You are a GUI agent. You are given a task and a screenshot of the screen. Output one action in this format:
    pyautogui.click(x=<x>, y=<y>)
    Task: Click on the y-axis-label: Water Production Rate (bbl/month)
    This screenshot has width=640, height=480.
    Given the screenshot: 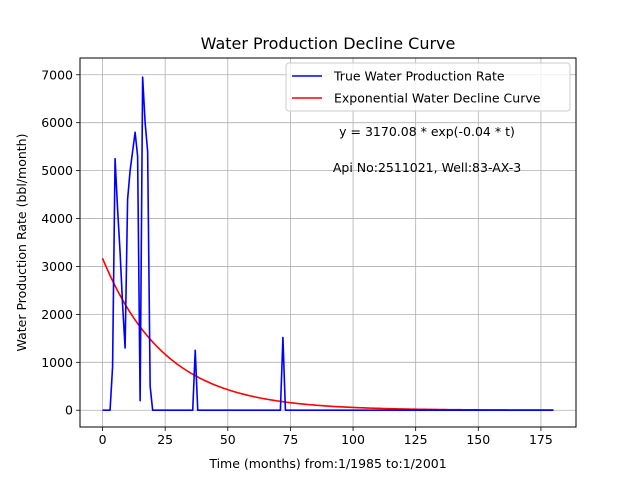 What is the action you would take?
    pyautogui.click(x=21, y=243)
    